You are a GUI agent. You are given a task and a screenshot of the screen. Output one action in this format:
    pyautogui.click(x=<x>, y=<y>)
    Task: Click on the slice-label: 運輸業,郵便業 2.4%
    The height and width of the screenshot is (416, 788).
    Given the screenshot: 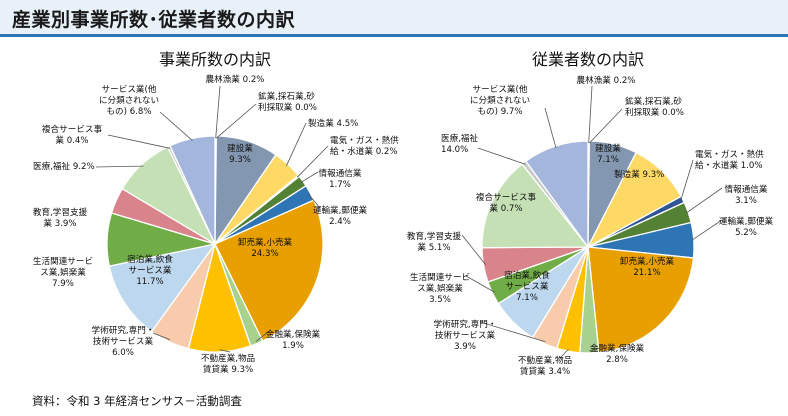 What is the action you would take?
    pyautogui.click(x=340, y=215)
    